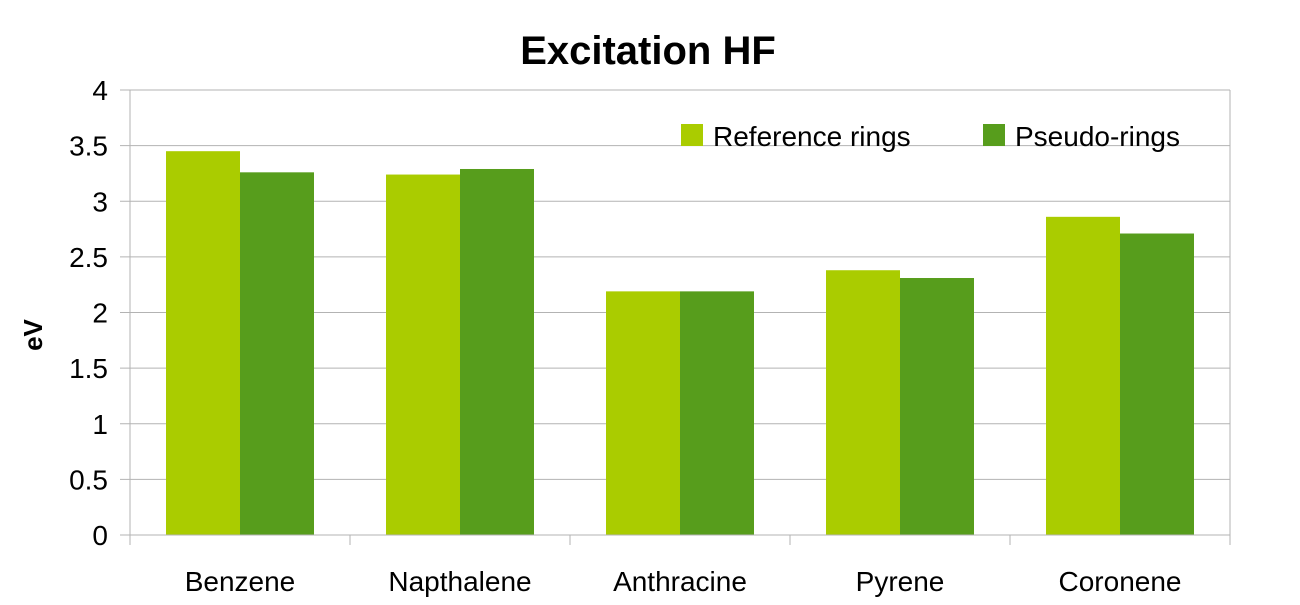 The width and height of the screenshot is (1300, 605). I want to click on y-tick-label: 4, so click(100, 90).